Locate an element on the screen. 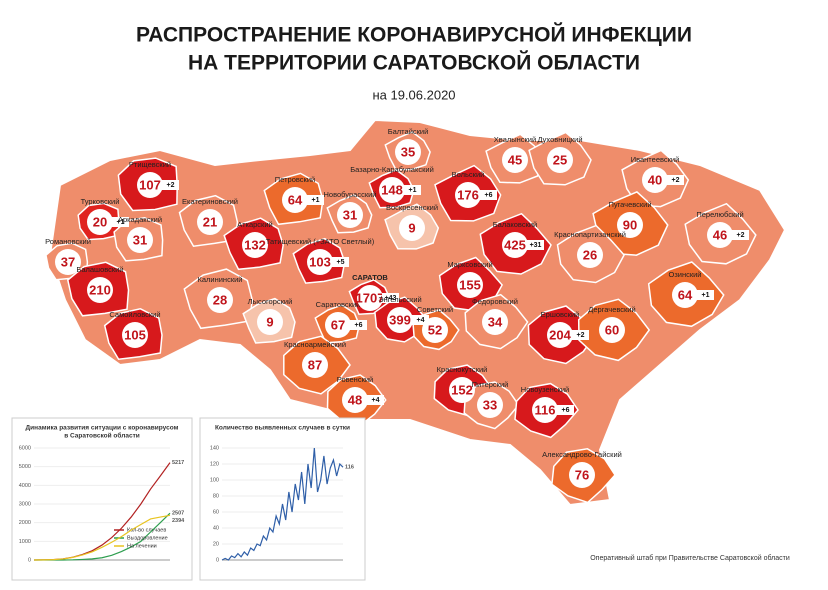  case-count: 399 is located at coordinates (400, 319).